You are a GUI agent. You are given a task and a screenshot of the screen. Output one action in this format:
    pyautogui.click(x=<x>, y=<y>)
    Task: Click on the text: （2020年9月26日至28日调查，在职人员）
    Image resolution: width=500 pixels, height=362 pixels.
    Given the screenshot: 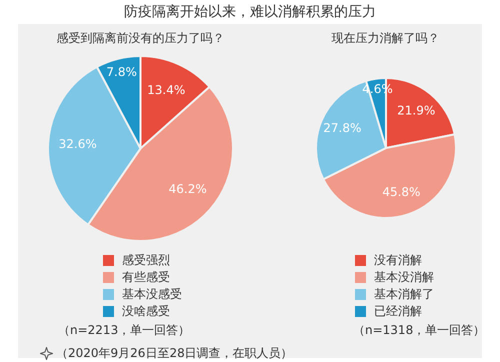 What is the action you would take?
    pyautogui.click(x=174, y=353)
    